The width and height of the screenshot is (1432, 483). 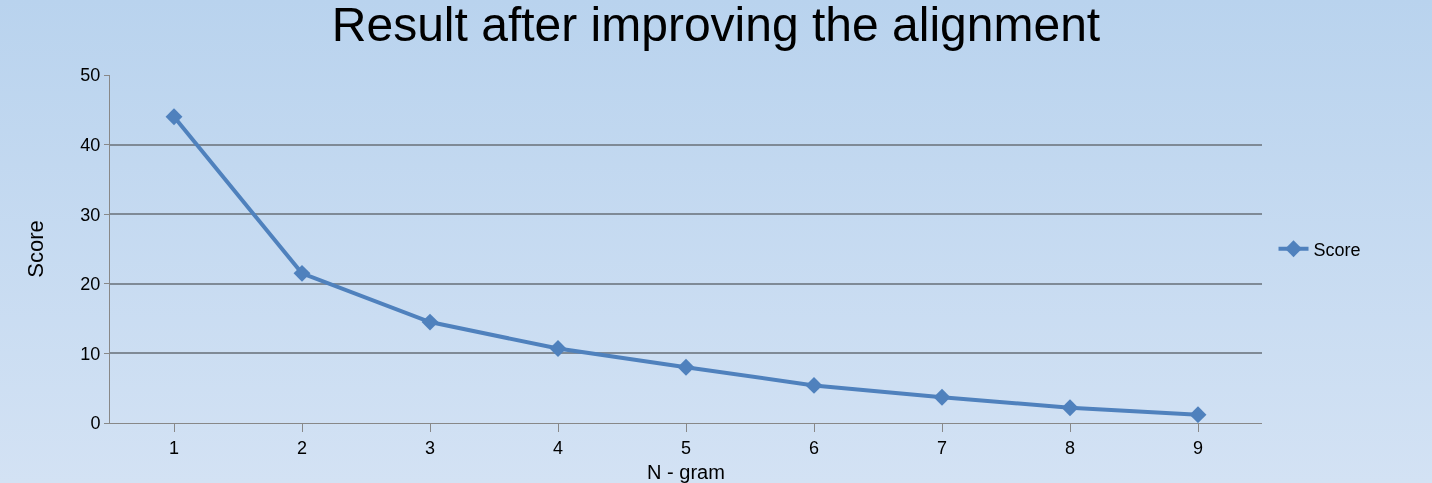 What do you see at coordinates (686, 472) in the screenshot?
I see `x-axis-title: N - gram` at bounding box center [686, 472].